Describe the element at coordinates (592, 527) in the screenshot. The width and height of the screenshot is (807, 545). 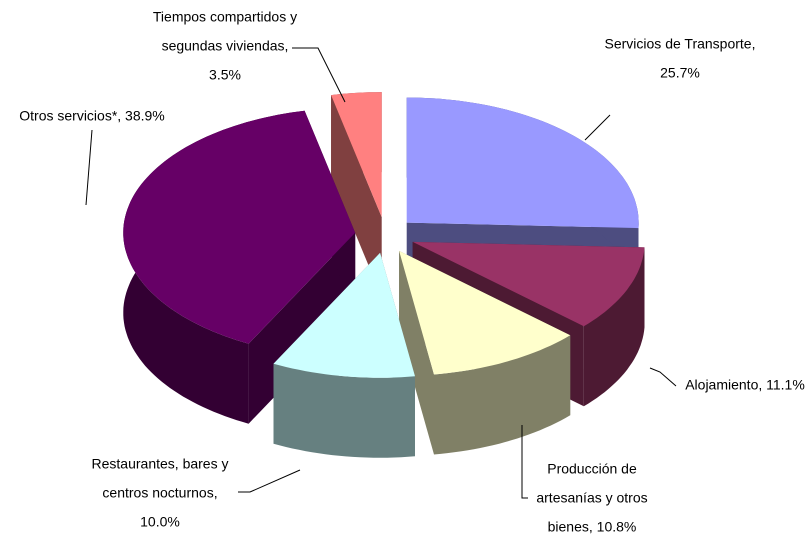
I see `data-label: bienes, 10.8%` at that location.